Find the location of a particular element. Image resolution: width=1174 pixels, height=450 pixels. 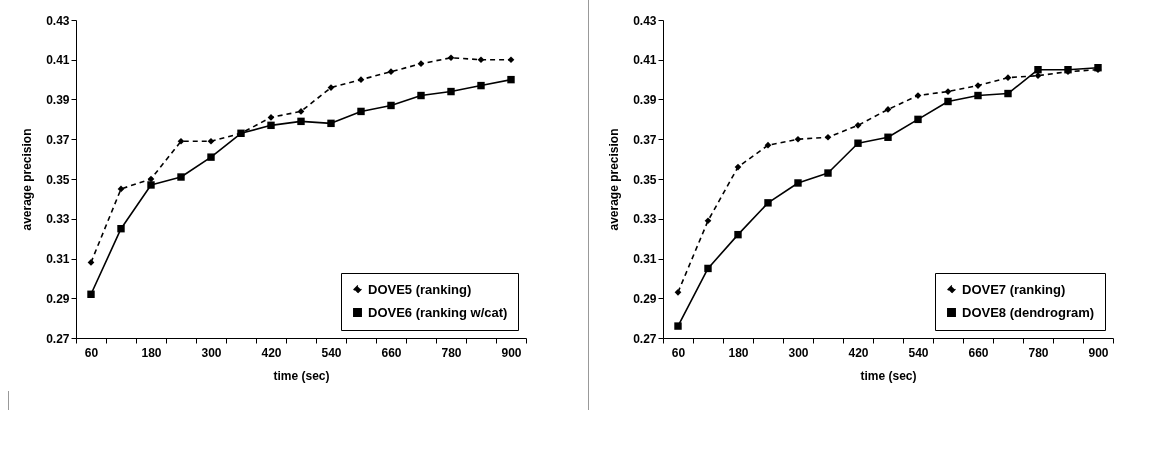

legend-label: DOVE5 (ranking) is located at coordinates (420, 289).